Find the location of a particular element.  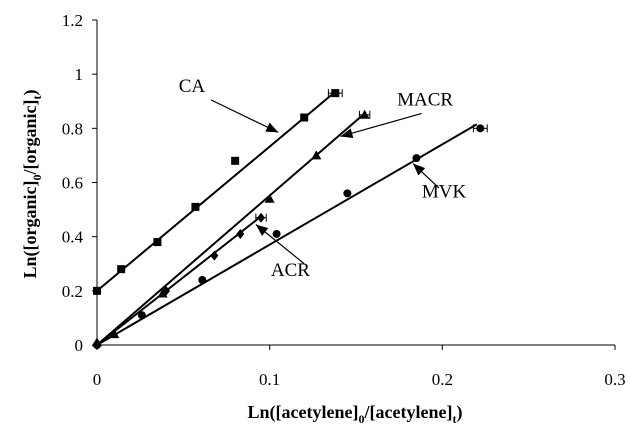

x-tick-label: 0.1 is located at coordinates (269, 379).